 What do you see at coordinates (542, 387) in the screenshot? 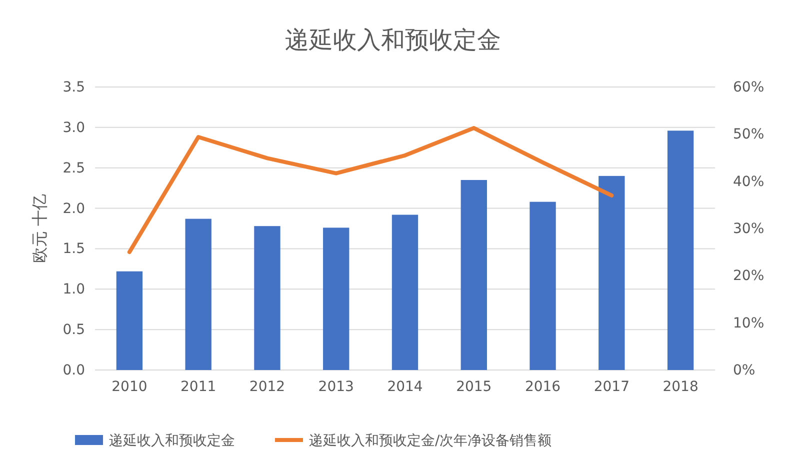
I see `x-tick-label: 2016` at bounding box center [542, 387].